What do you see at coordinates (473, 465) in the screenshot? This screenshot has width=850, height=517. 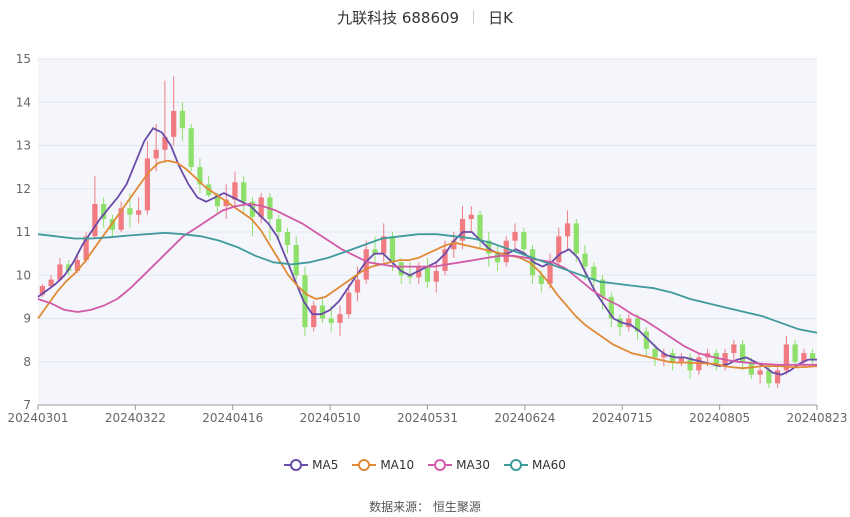 I see `legend-label-ma30: MA30` at bounding box center [473, 465].